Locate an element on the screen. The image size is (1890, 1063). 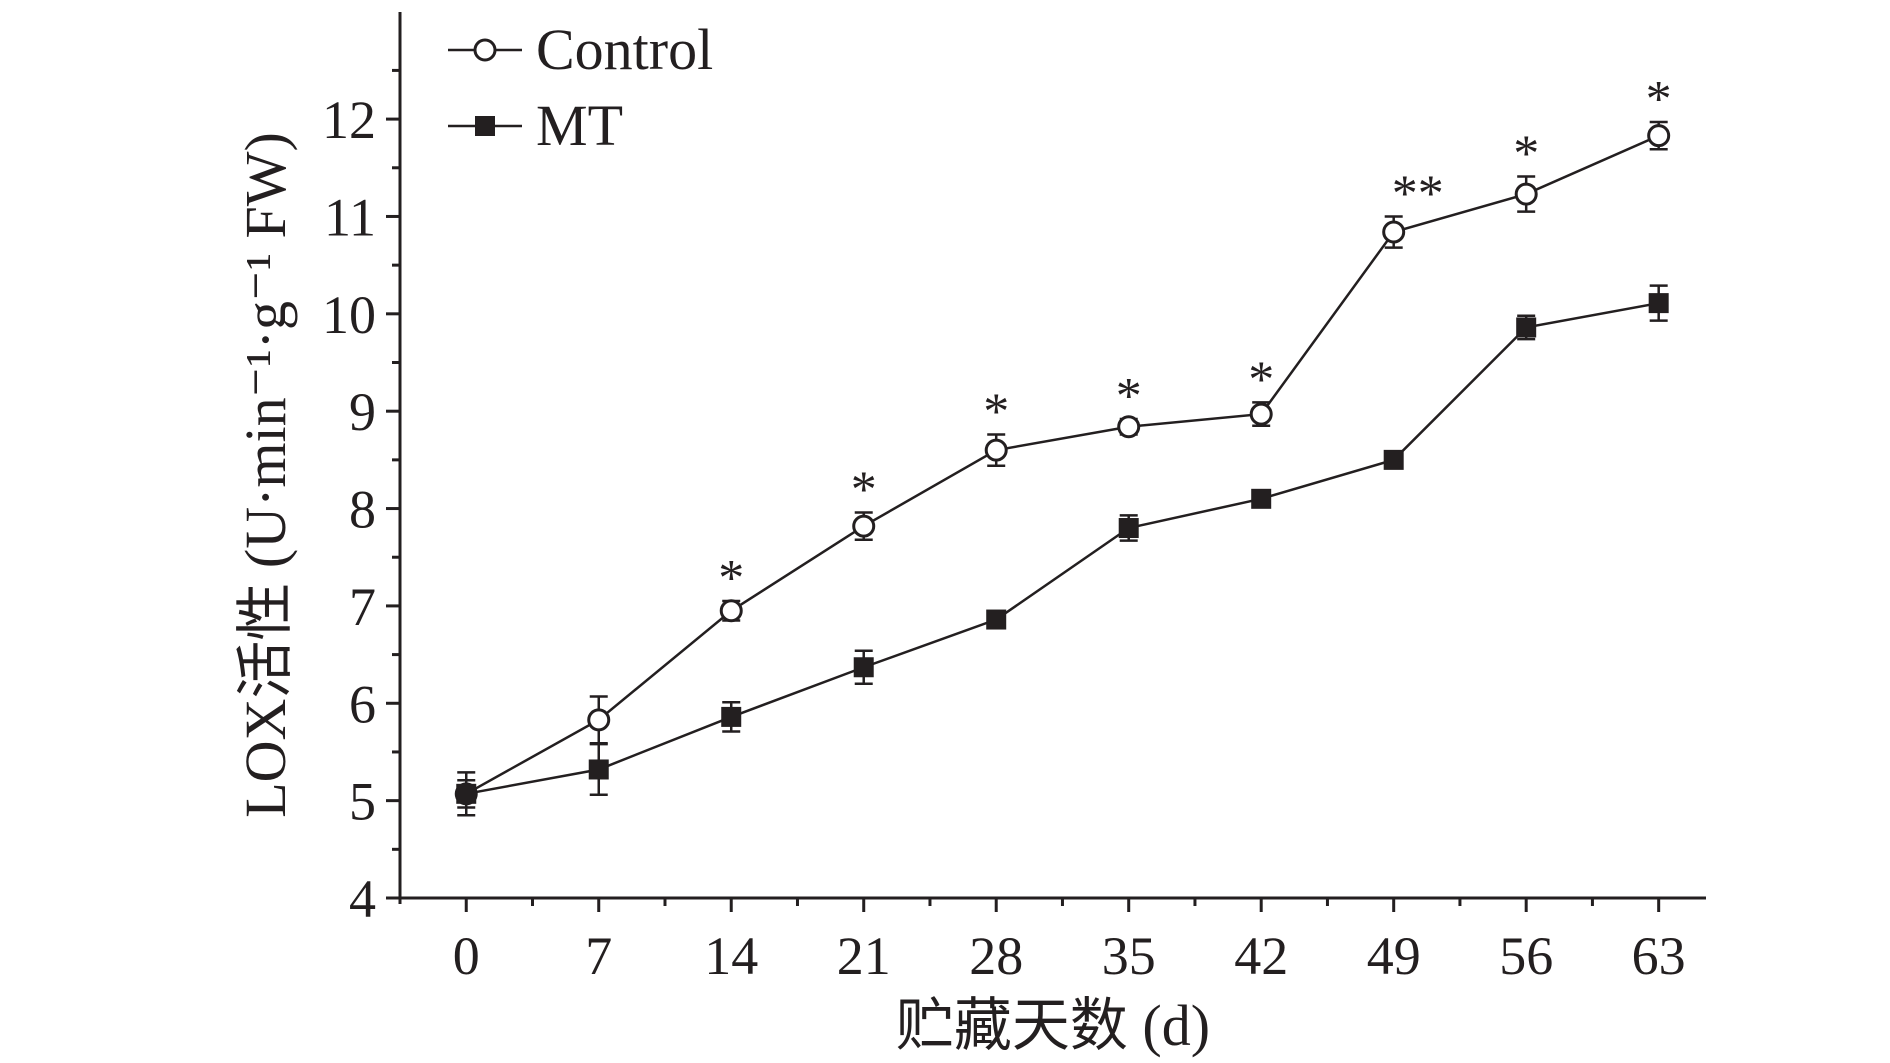
x-tick-label: 28 is located at coordinates (996, 956).